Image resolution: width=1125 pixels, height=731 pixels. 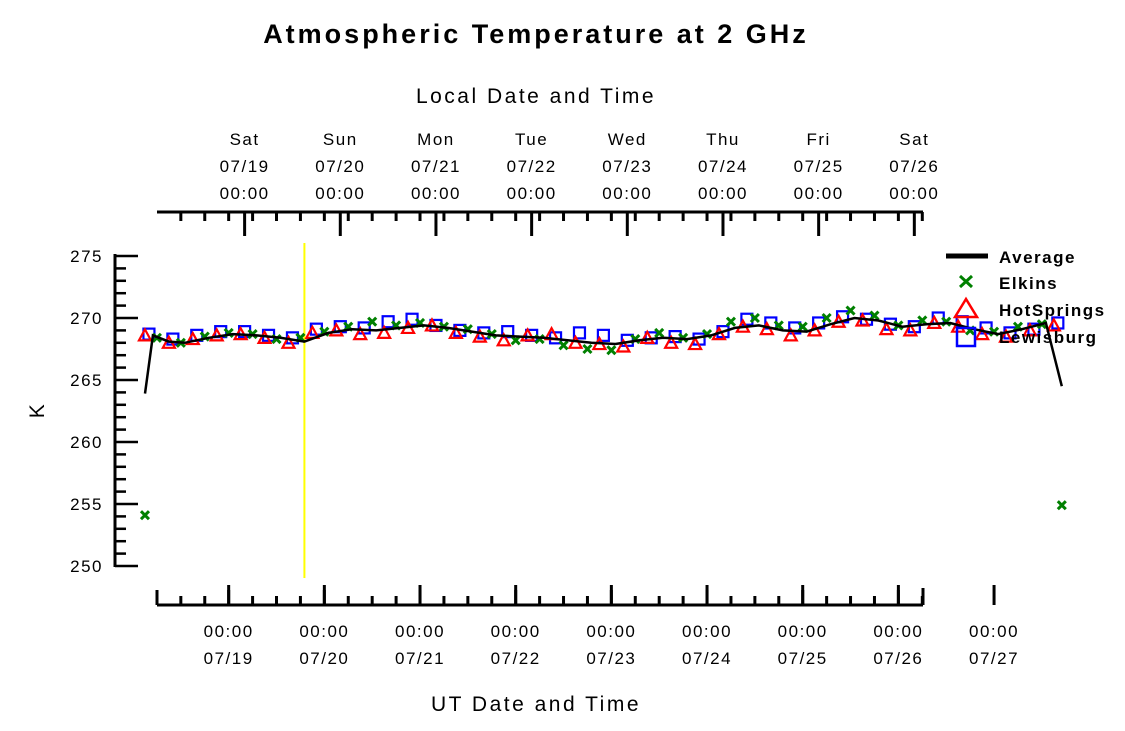 I want to click on y-tick-label: 250, so click(x=86, y=566).